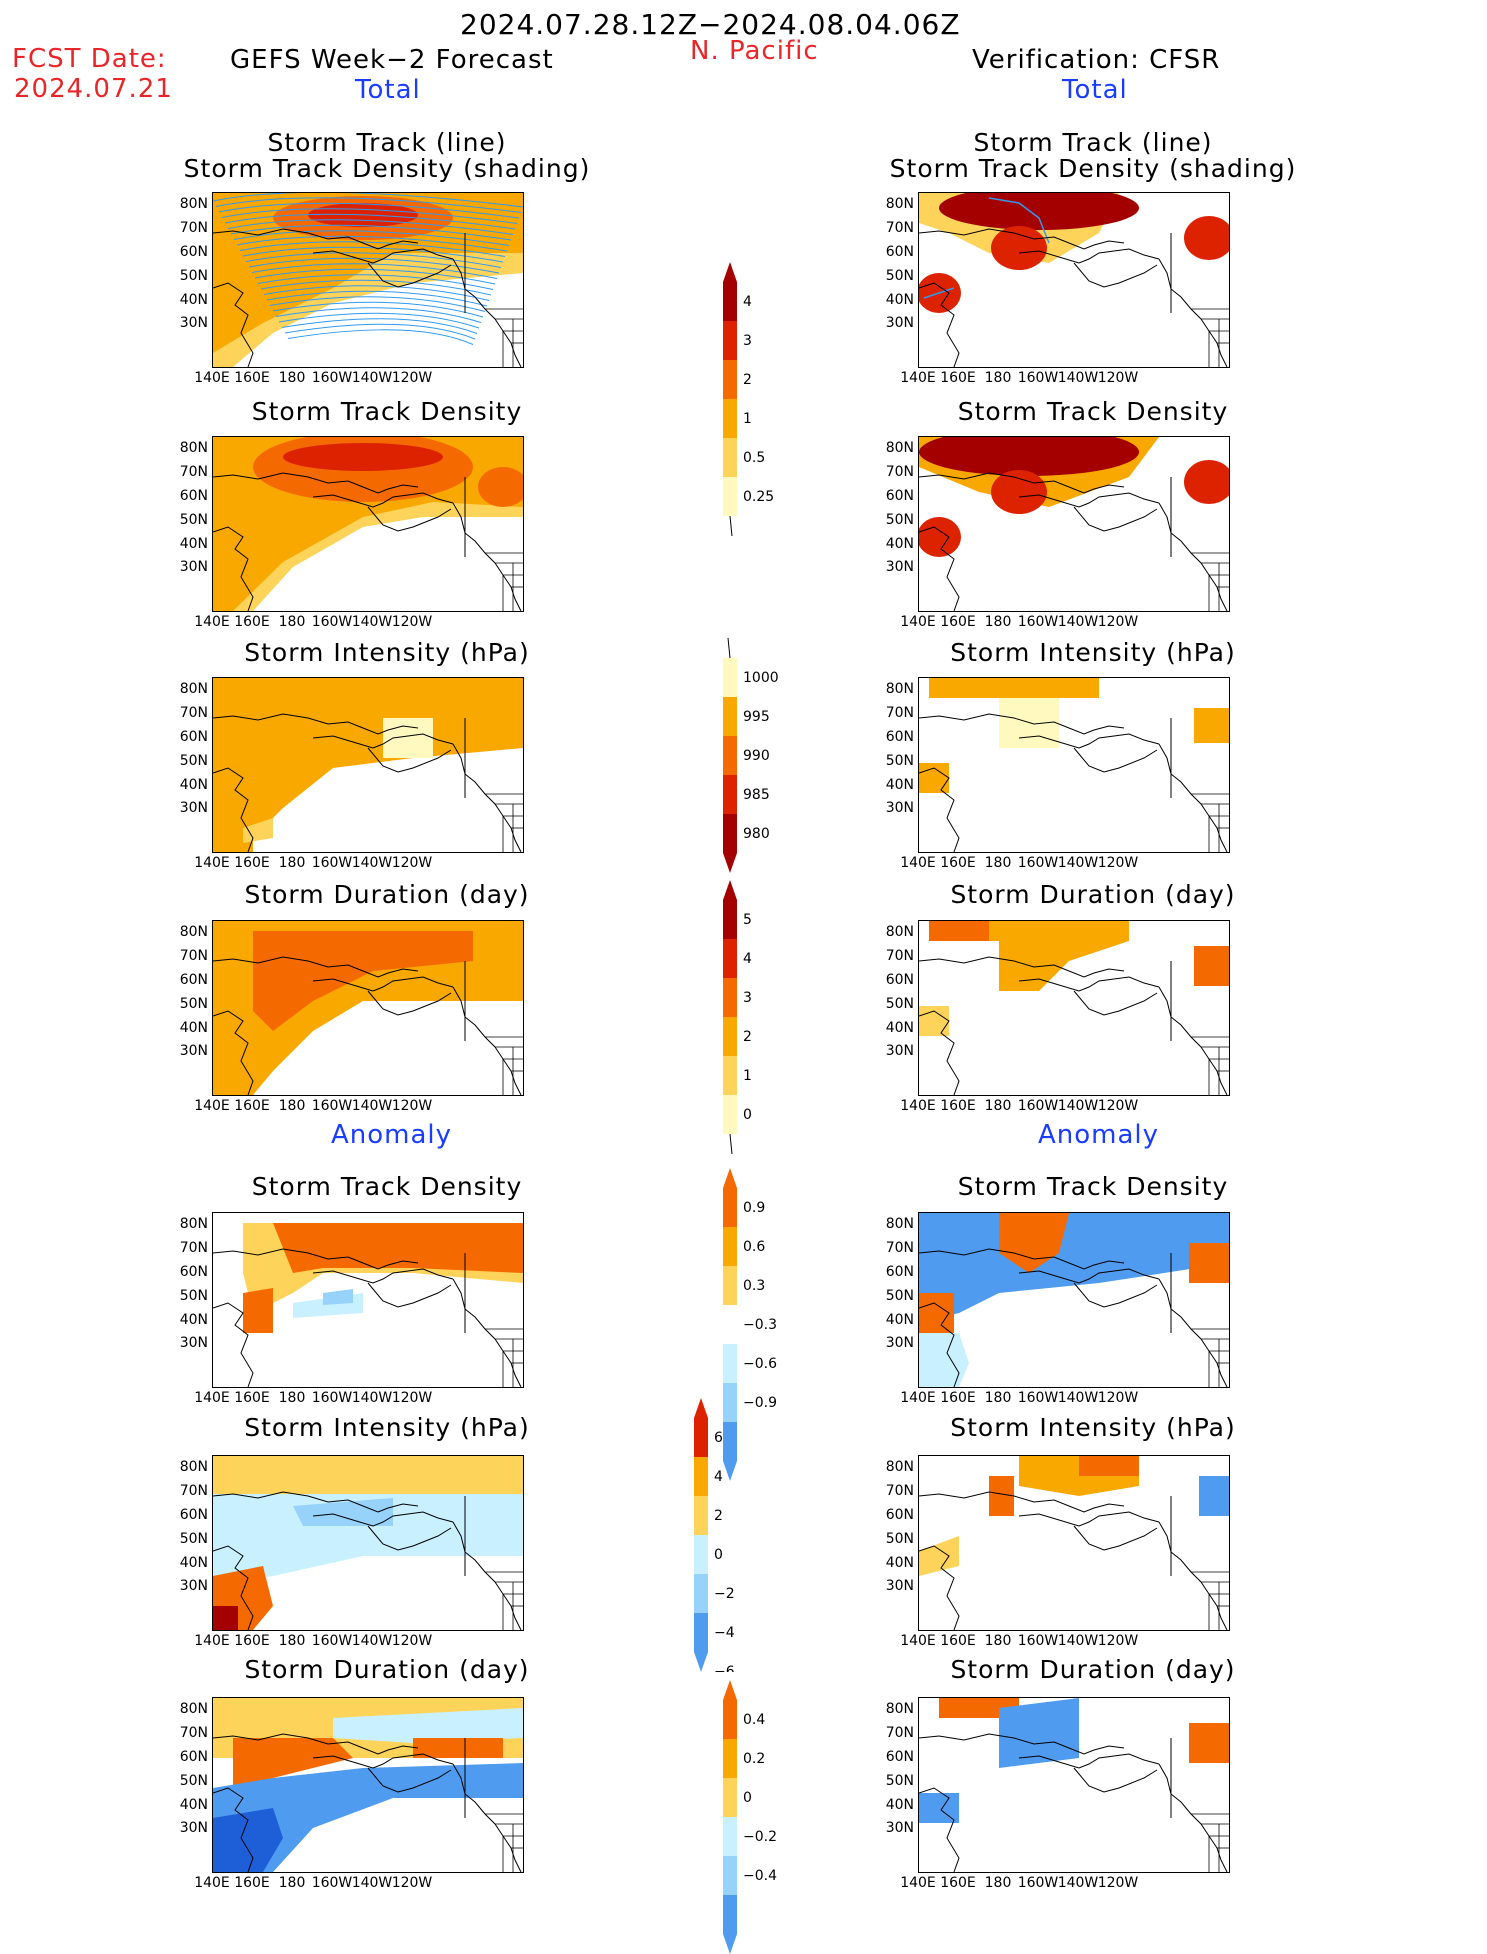  I want to click on lat-tick-label: 60N, so click(193, 252).